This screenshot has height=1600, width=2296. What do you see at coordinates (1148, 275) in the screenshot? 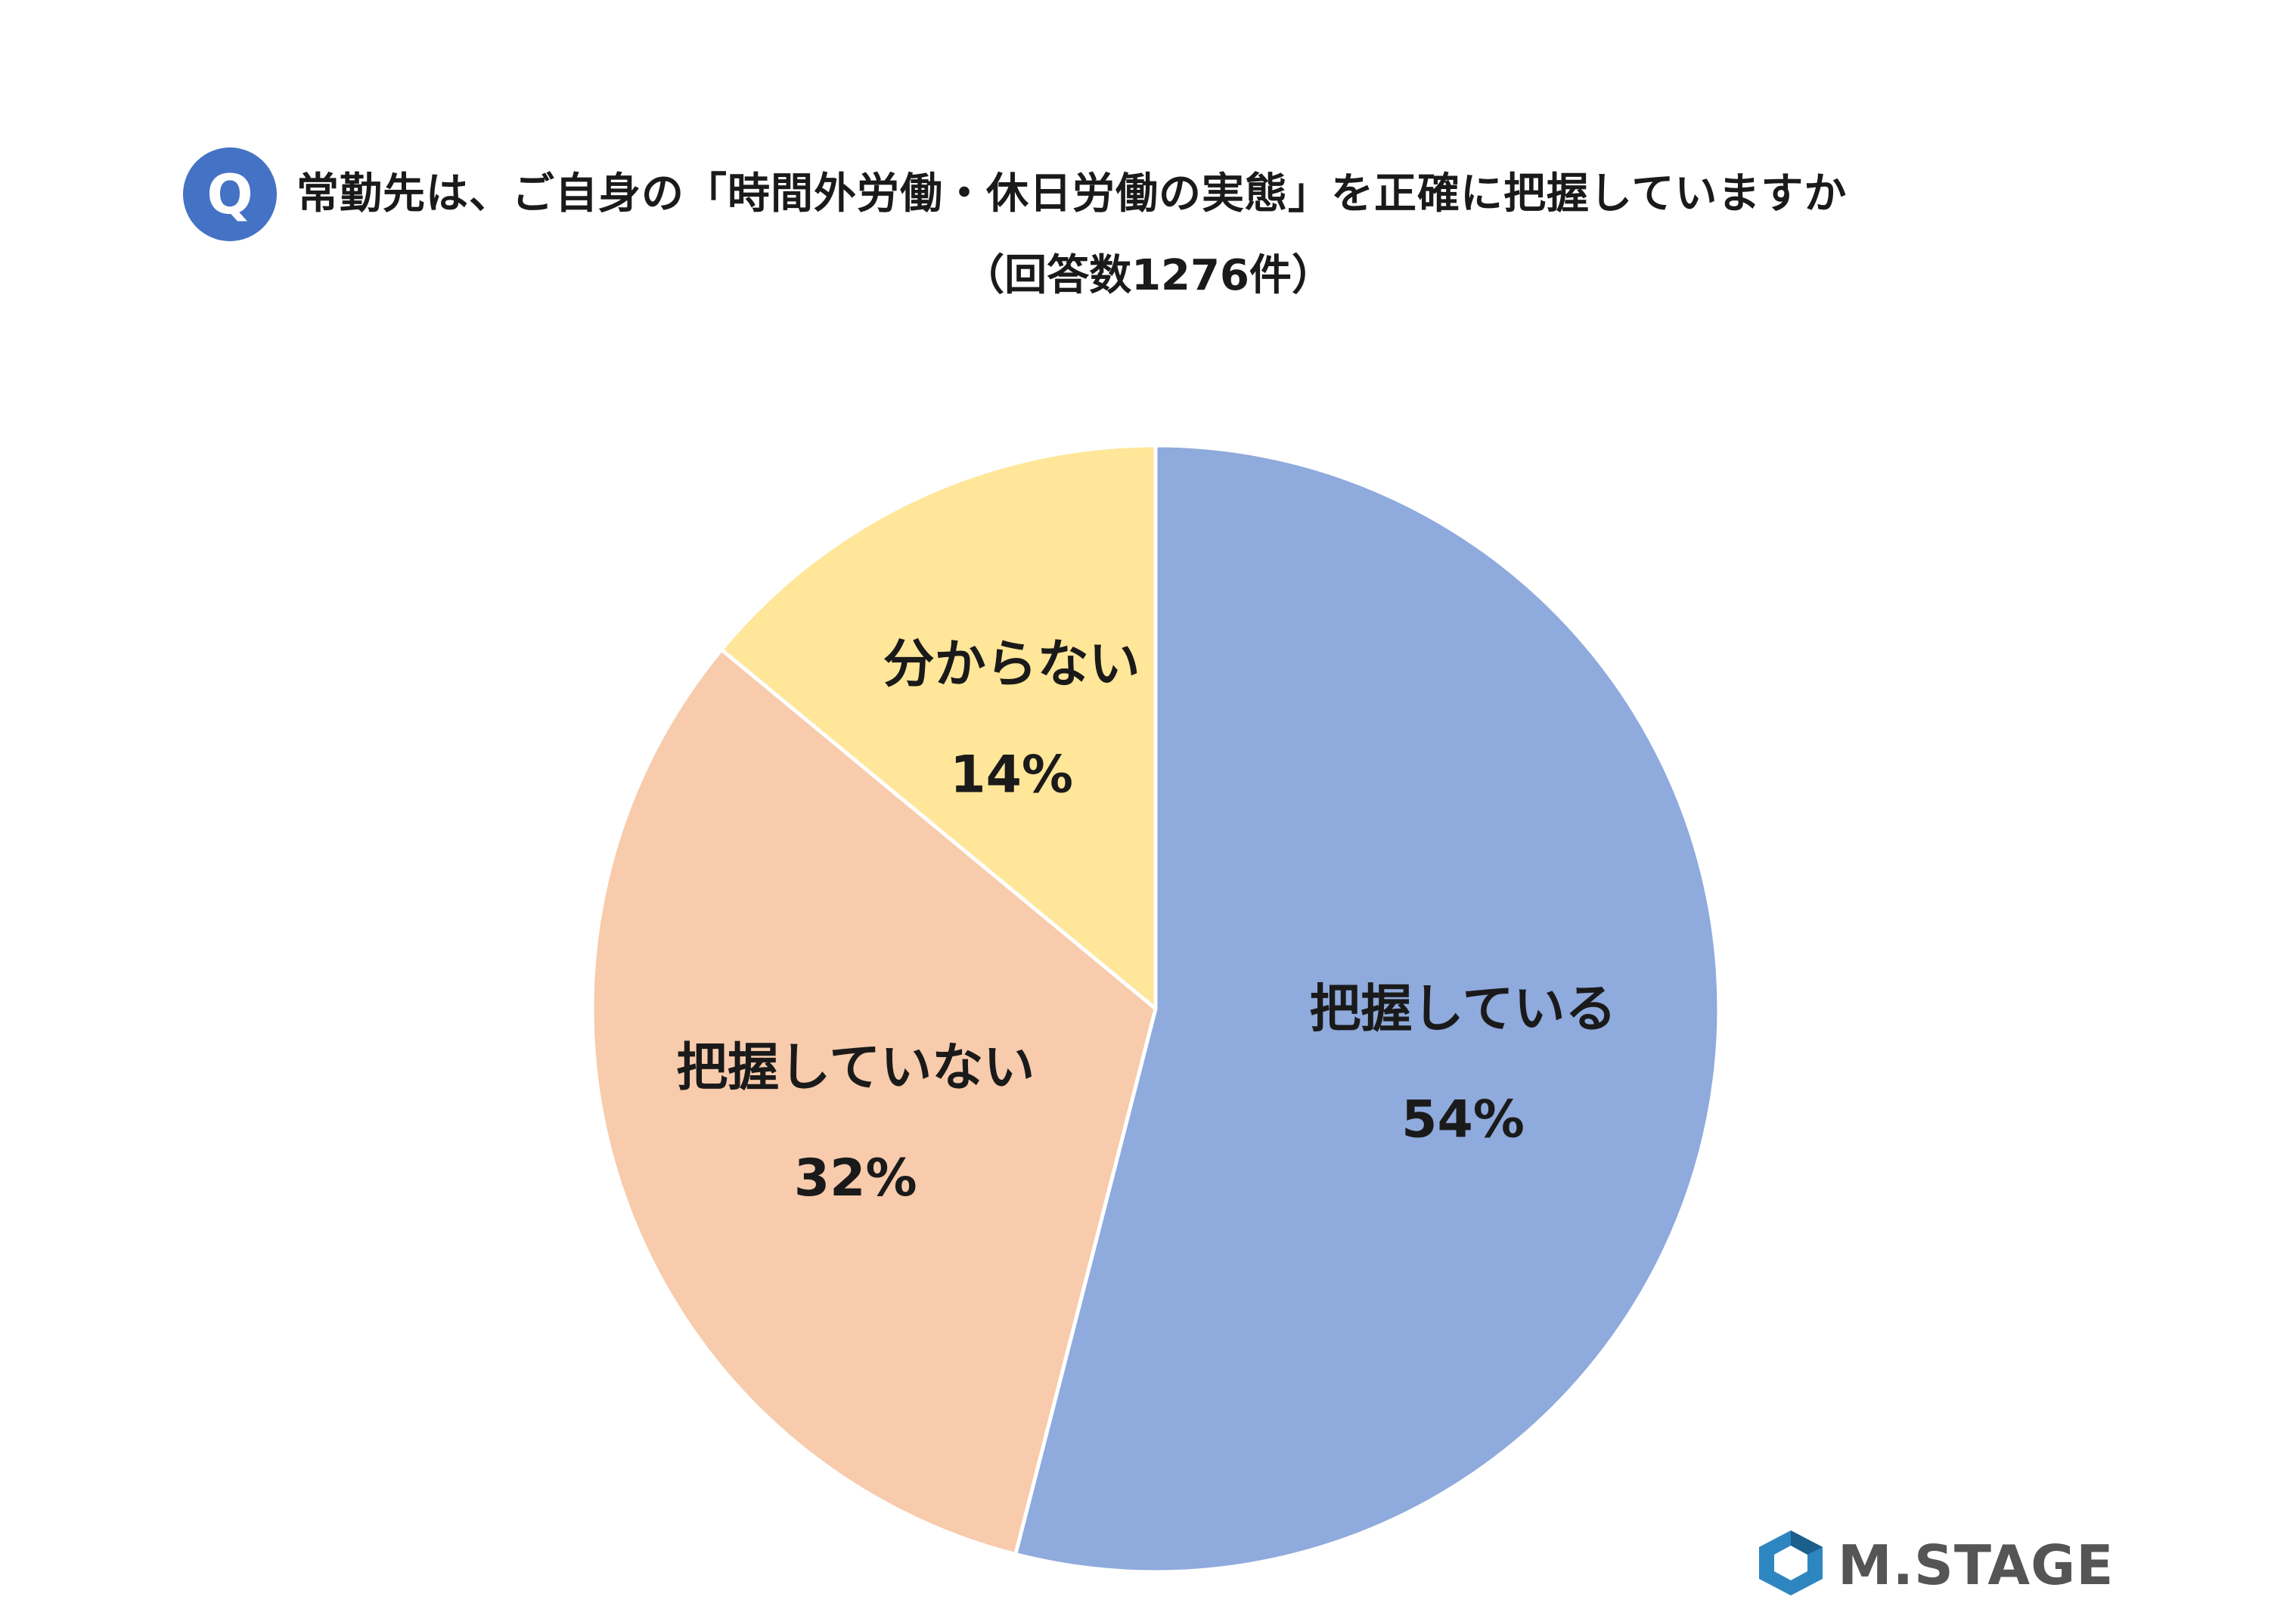
I see `chart-subtitle: （回答数1276件）` at bounding box center [1148, 275].